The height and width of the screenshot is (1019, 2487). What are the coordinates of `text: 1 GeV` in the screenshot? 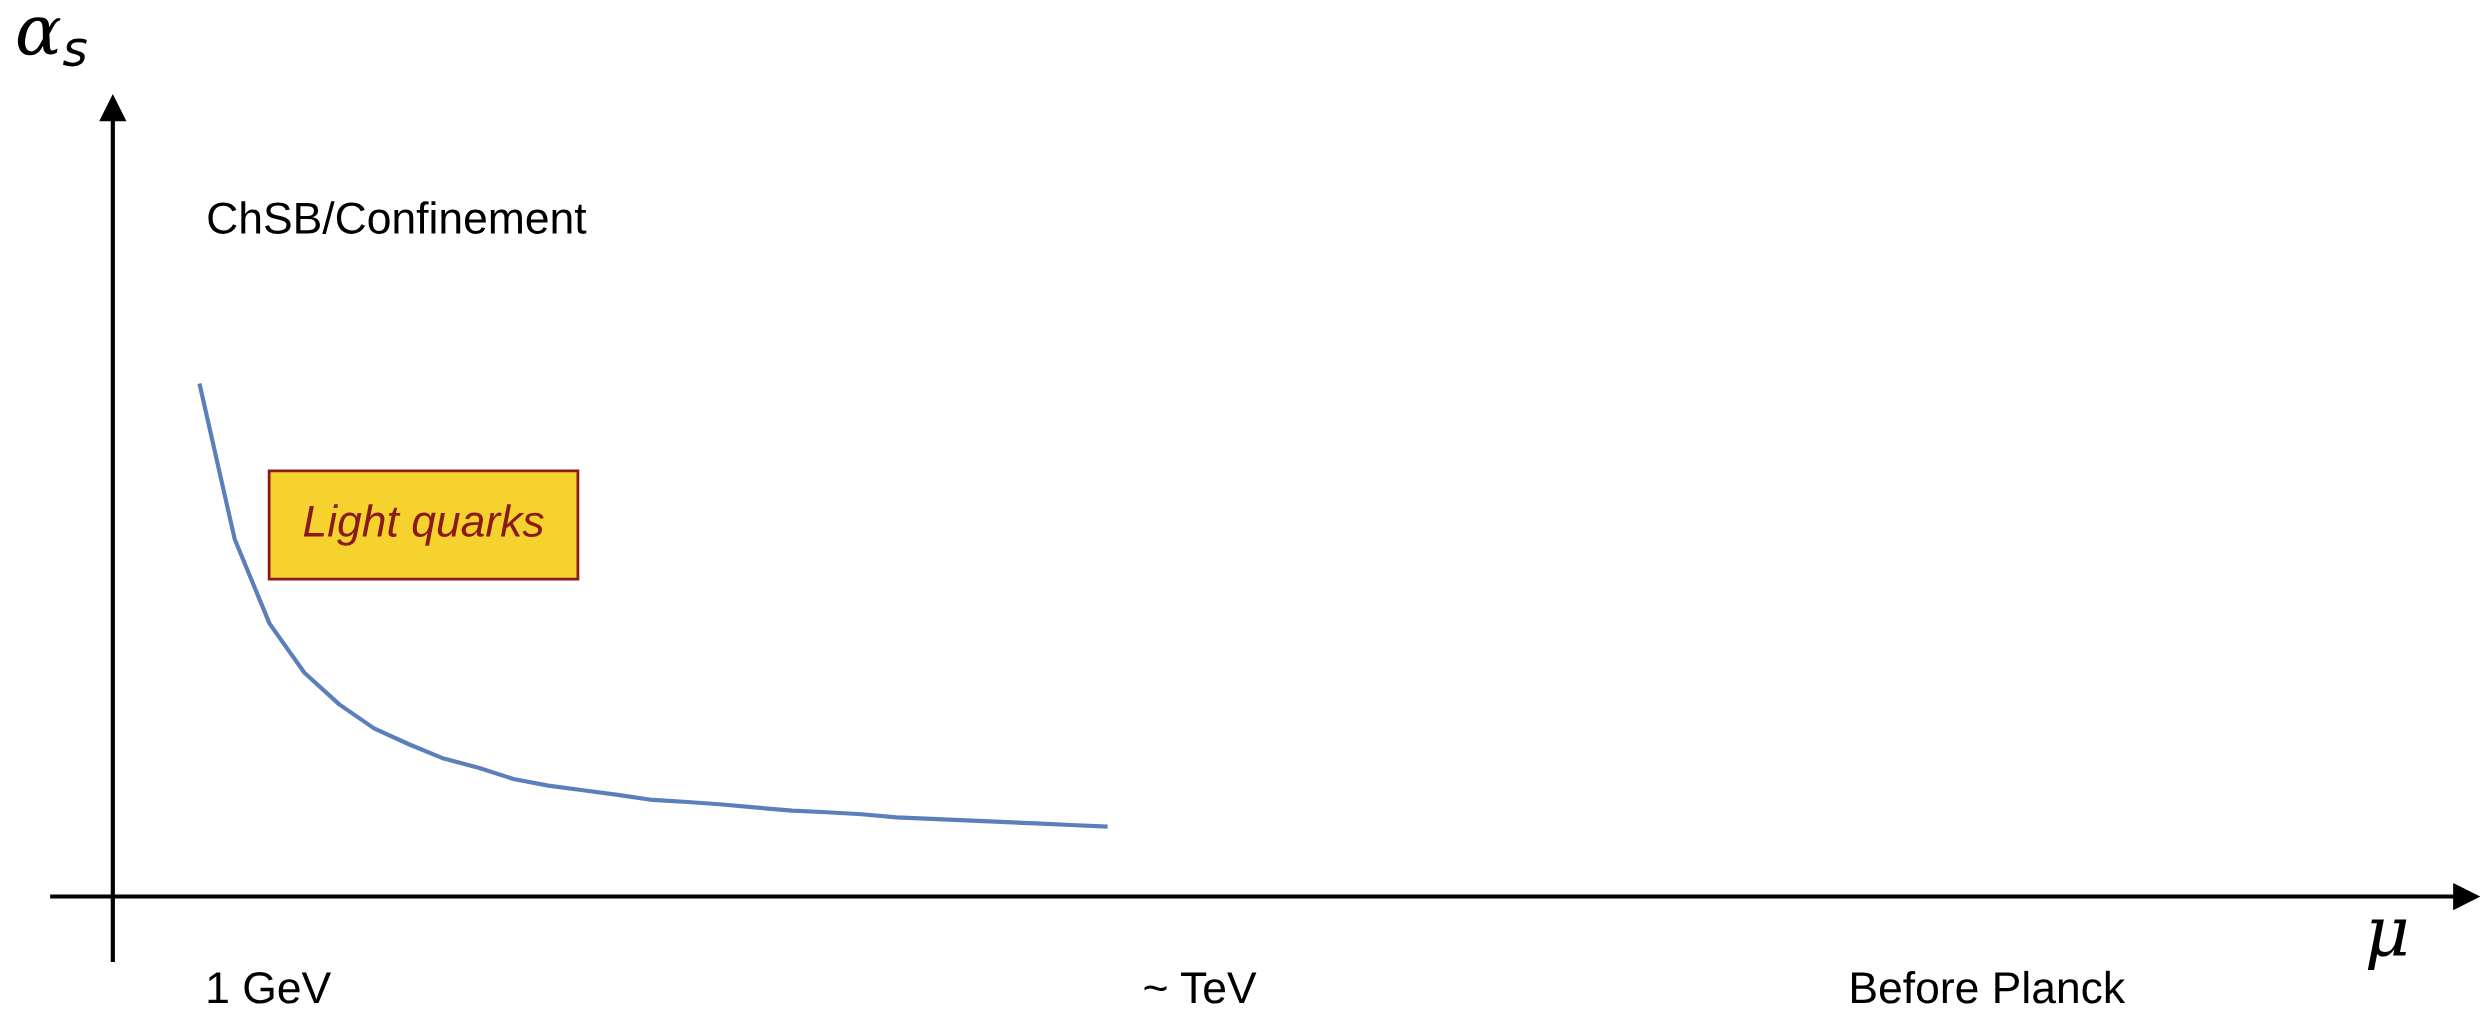 It's located at (269, 988).